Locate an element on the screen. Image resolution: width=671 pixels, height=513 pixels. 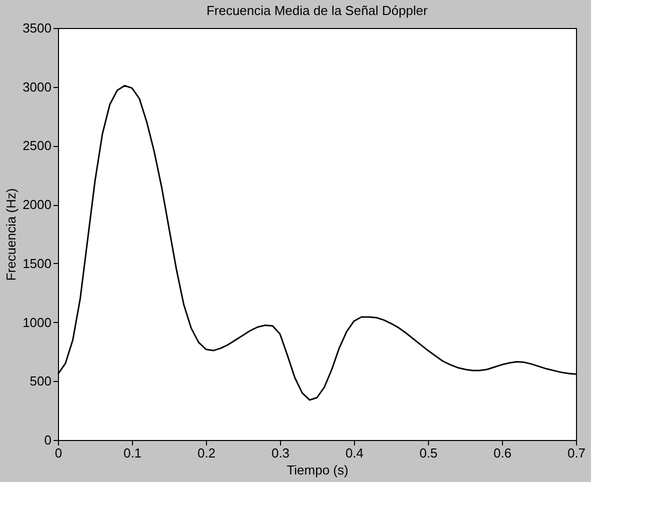
y-tick-label: 1500 is located at coordinates (37, 263).